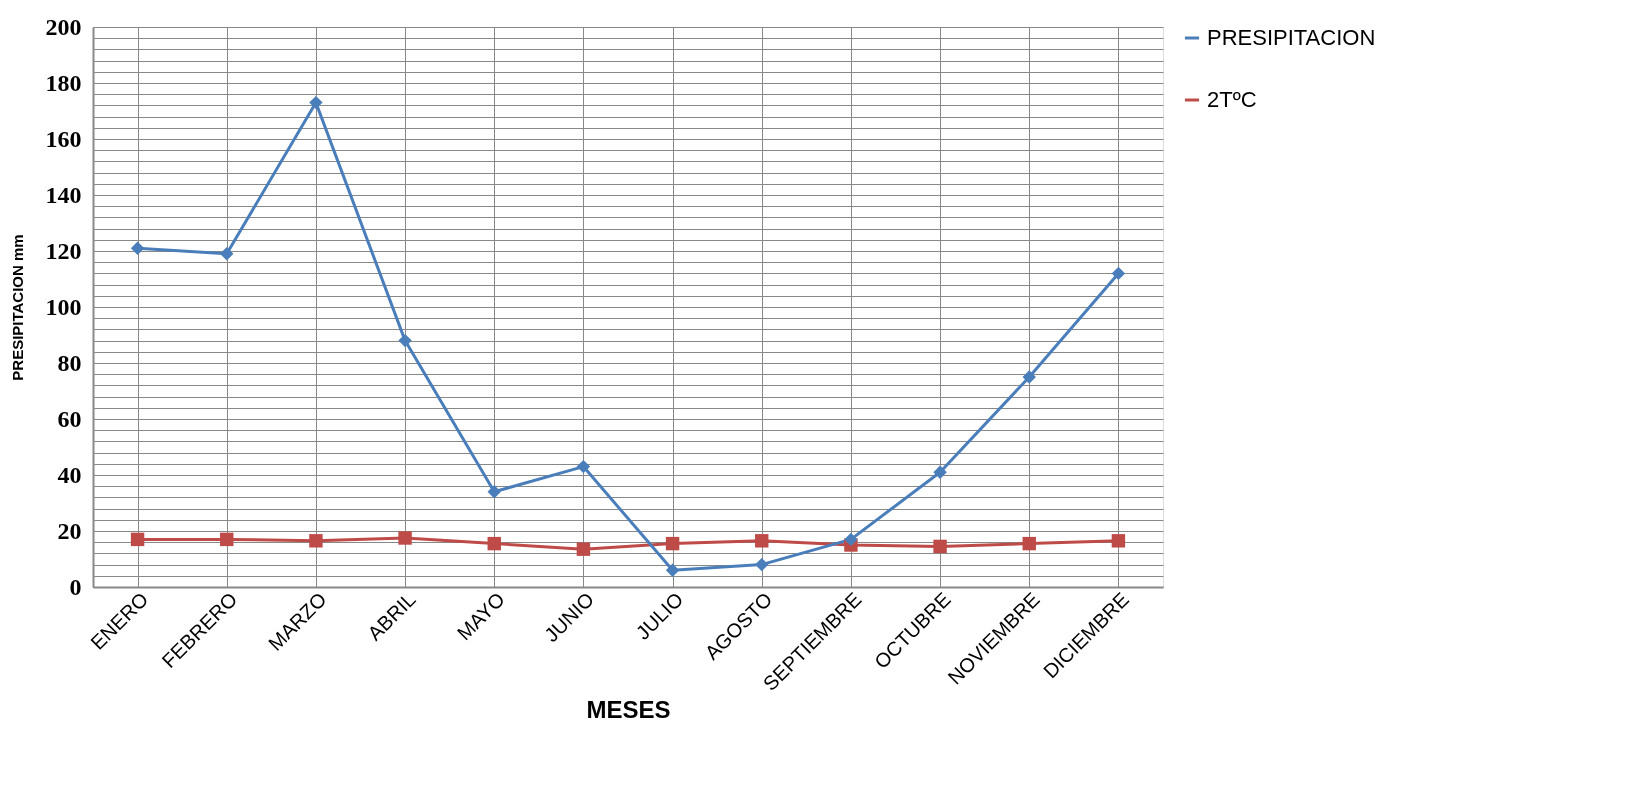 The width and height of the screenshot is (1647, 795). Describe the element at coordinates (63, 194) in the screenshot. I see `y-tick-label: 140` at that location.